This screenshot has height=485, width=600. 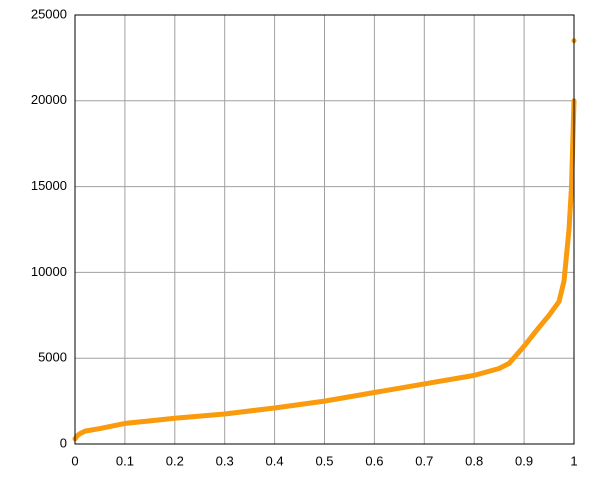 What do you see at coordinates (474, 460) in the screenshot?
I see `x-tick-label: 0.8` at bounding box center [474, 460].